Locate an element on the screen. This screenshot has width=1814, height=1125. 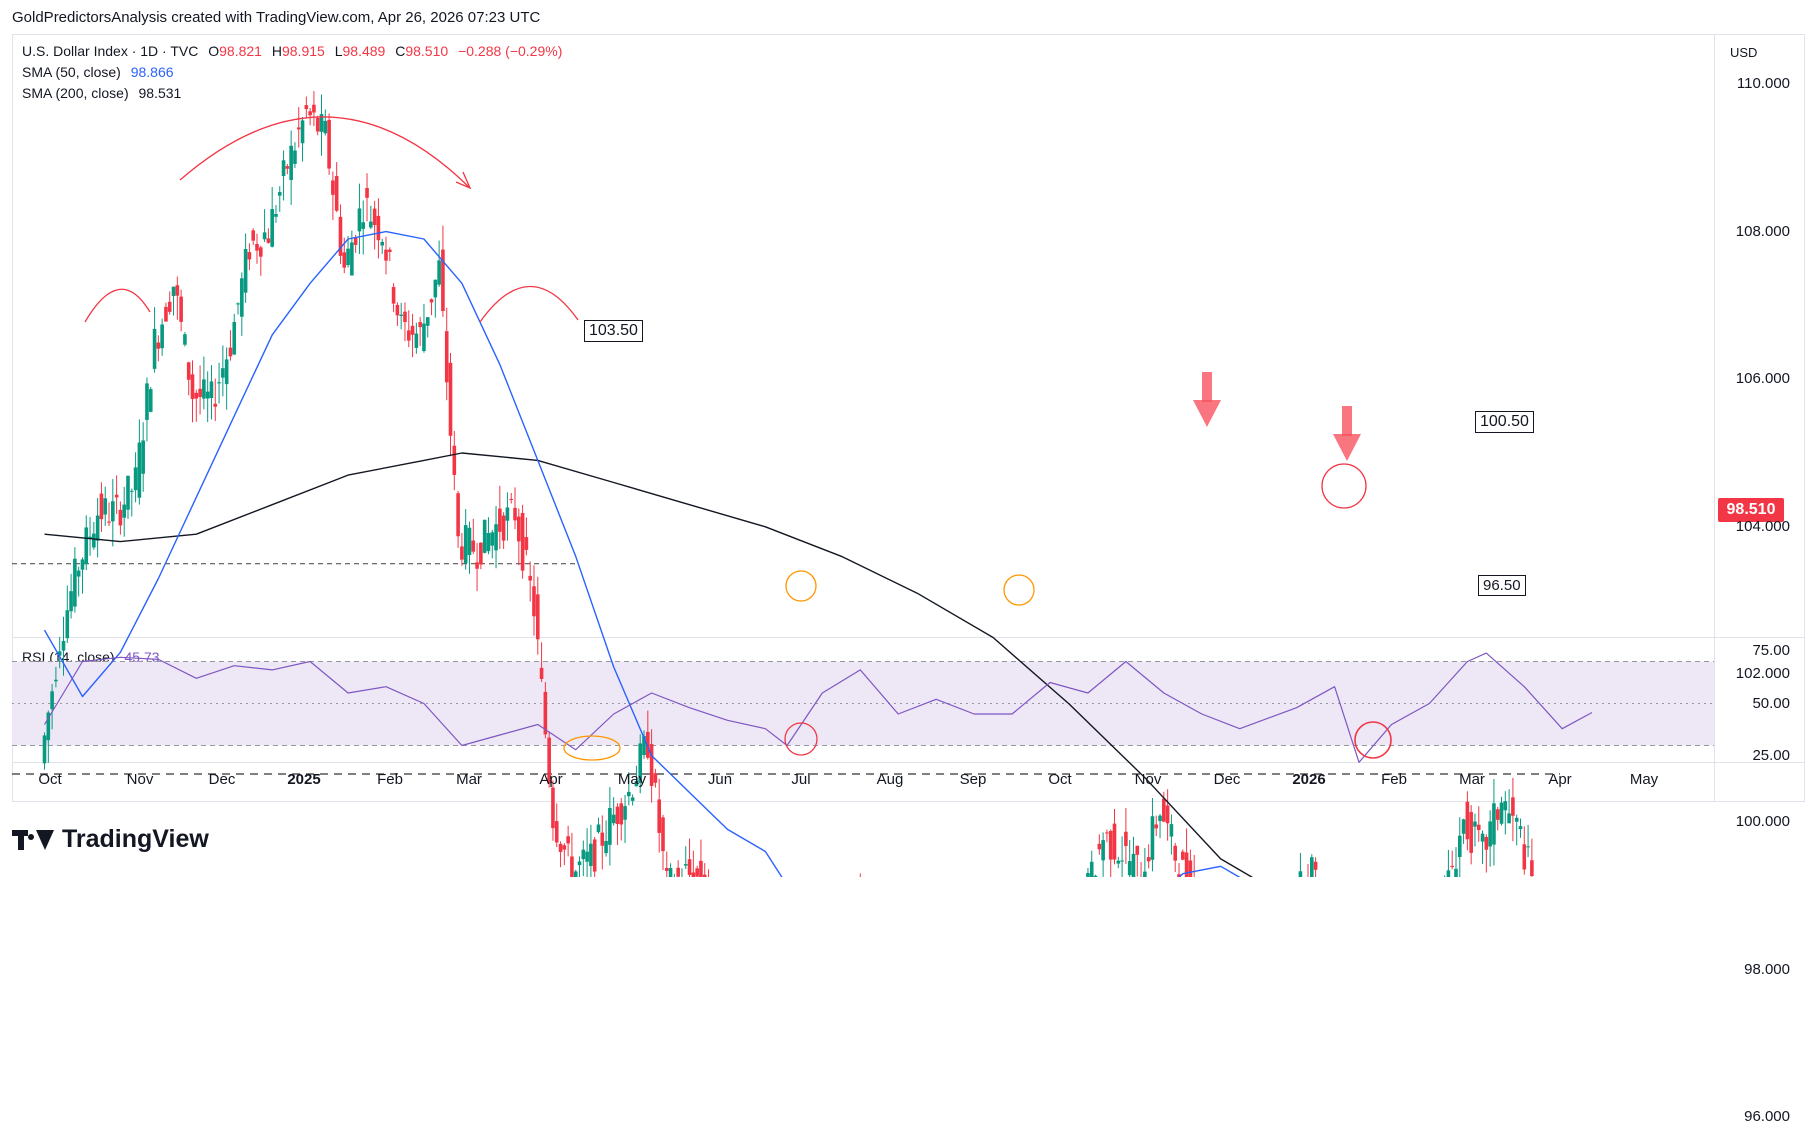
time-tick-label: 2026 is located at coordinates (1309, 779).